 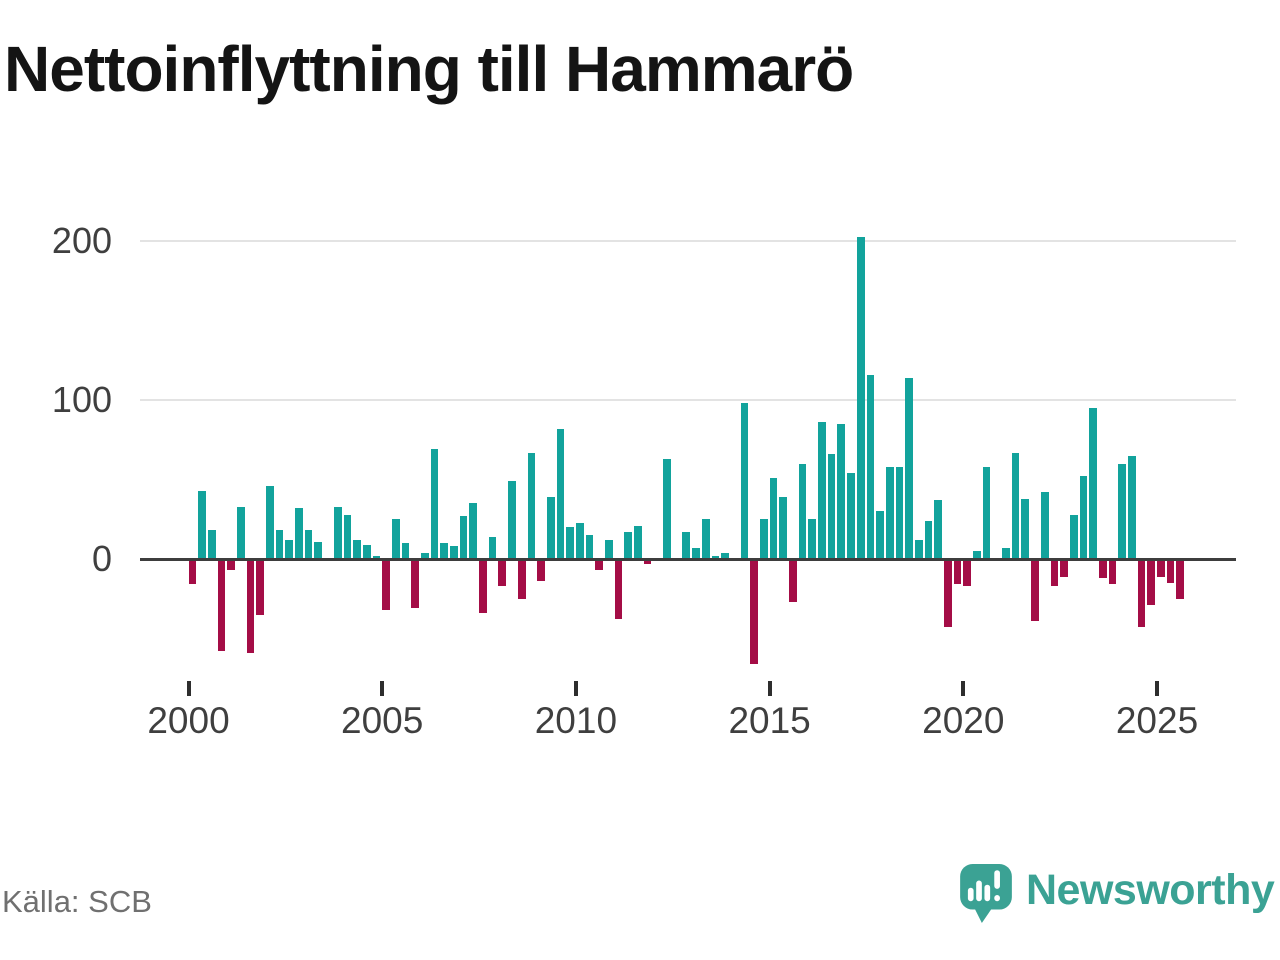 I want to click on bar-2017Q3, so click(x=870, y=466).